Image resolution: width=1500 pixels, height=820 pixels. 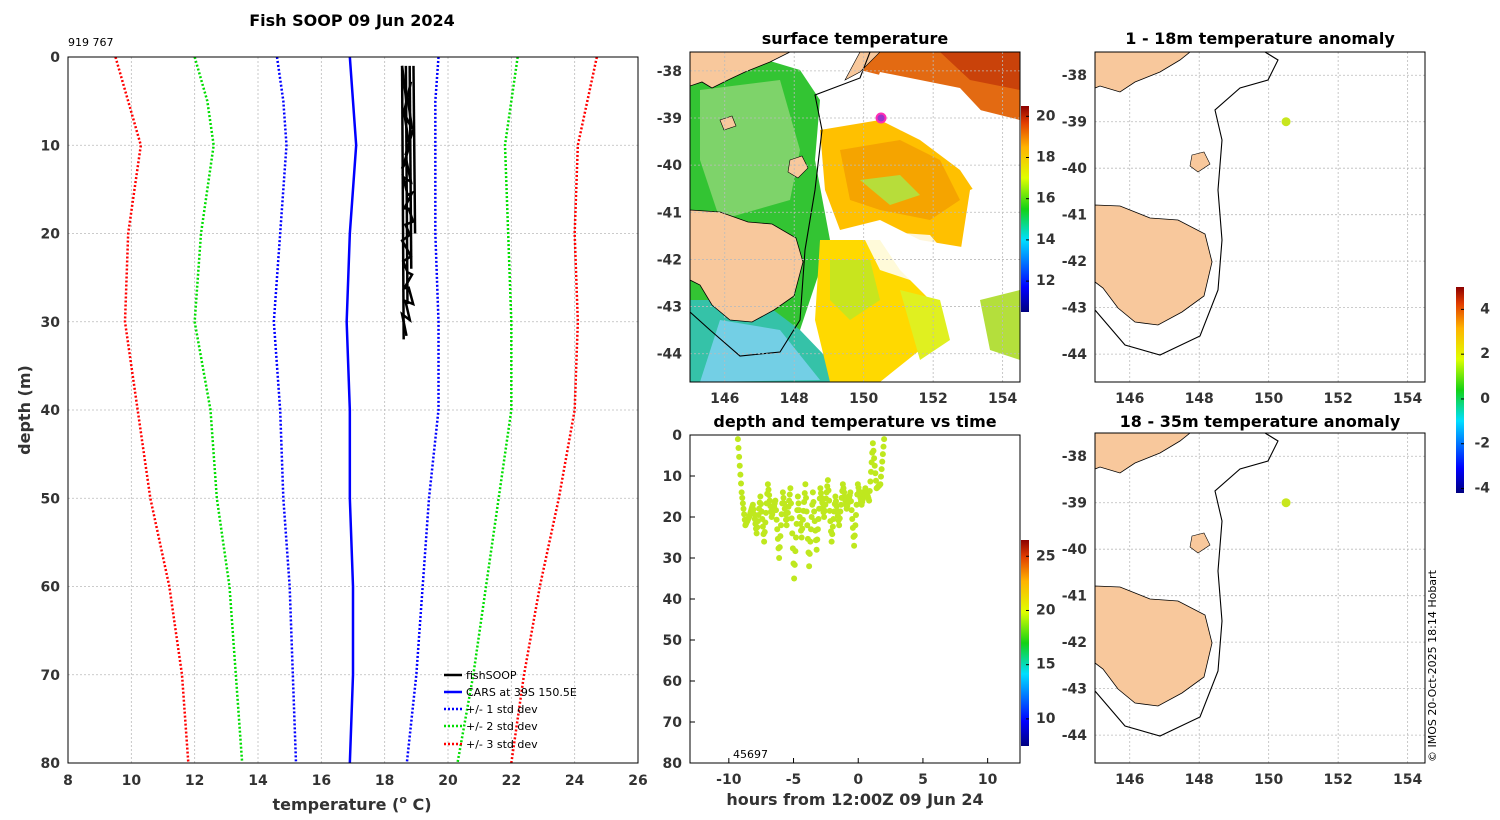 I want to click on sst-field, so click(x=855, y=217).